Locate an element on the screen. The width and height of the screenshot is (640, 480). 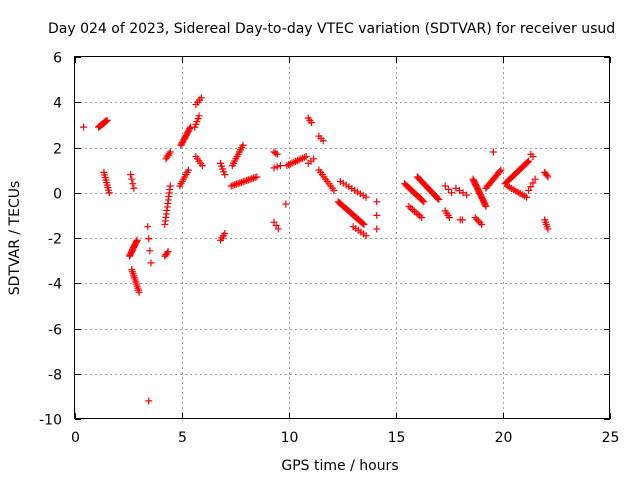
y-tick-label: 6 is located at coordinates (57, 59).